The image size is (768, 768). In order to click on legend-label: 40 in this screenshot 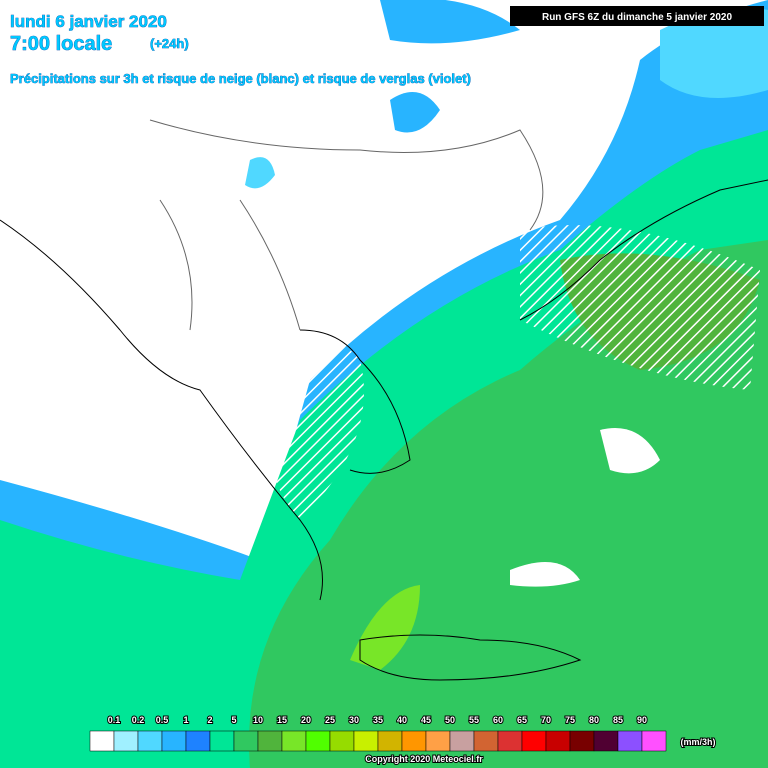, I will do `click(402, 720)`.